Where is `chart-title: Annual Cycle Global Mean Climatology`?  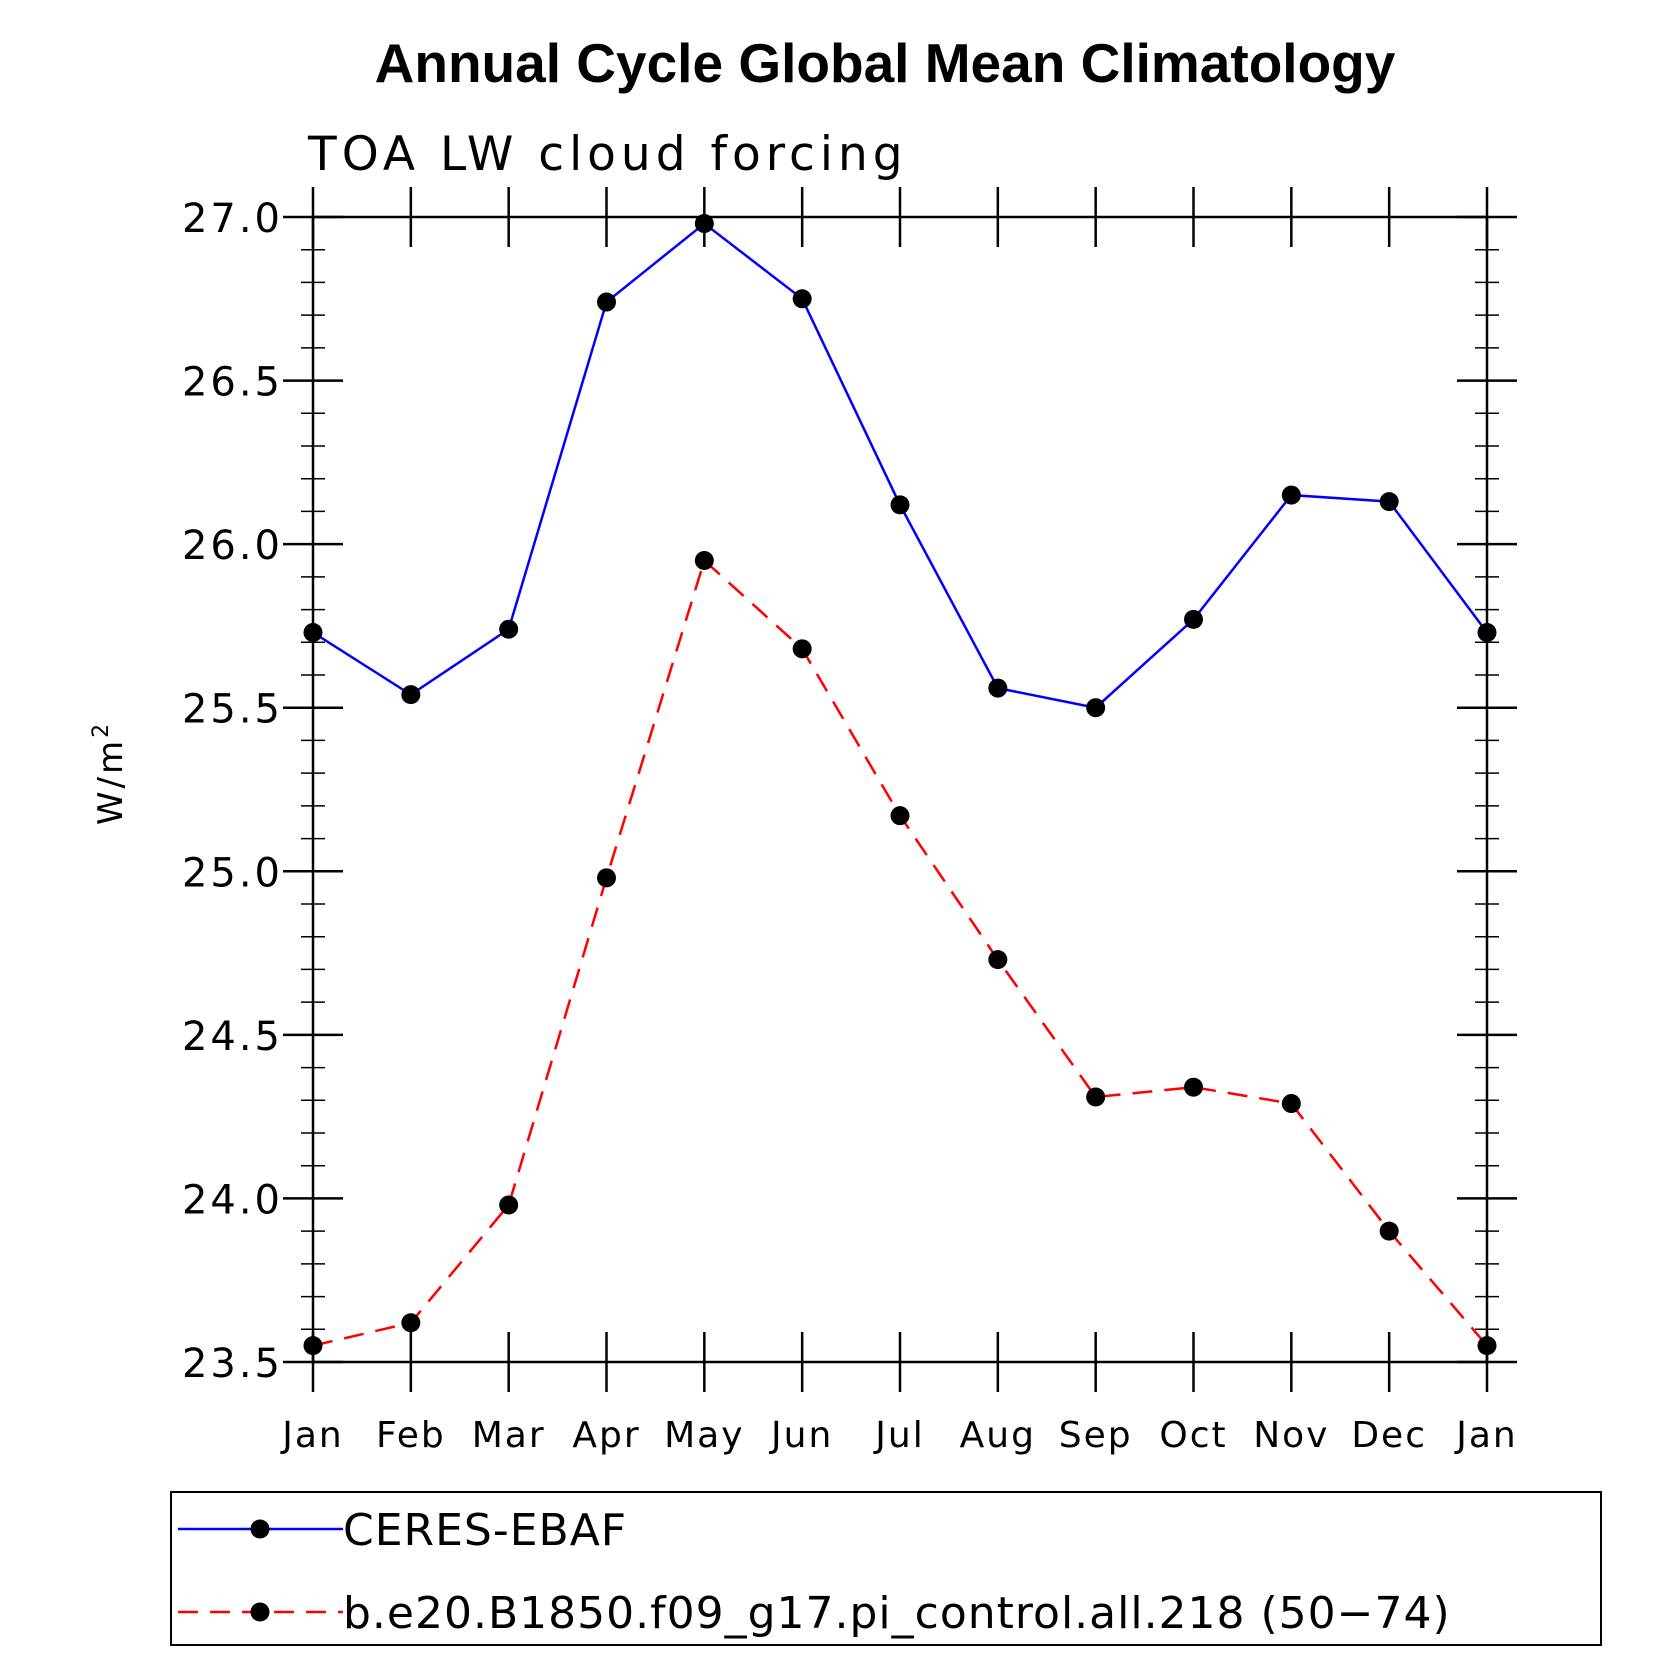 chart-title: Annual Cycle Global Mean Climatology is located at coordinates (885, 63).